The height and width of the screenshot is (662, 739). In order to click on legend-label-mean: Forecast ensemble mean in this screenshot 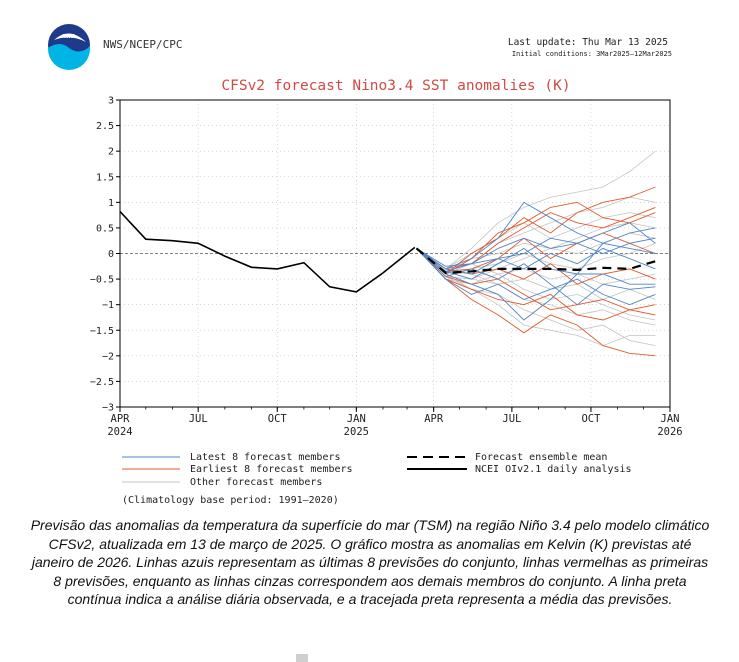, I will do `click(541, 457)`.